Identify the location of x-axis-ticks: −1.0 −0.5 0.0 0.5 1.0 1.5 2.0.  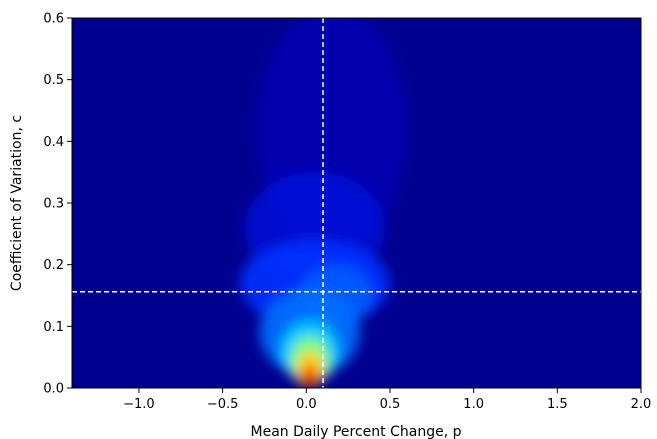
(387, 400).